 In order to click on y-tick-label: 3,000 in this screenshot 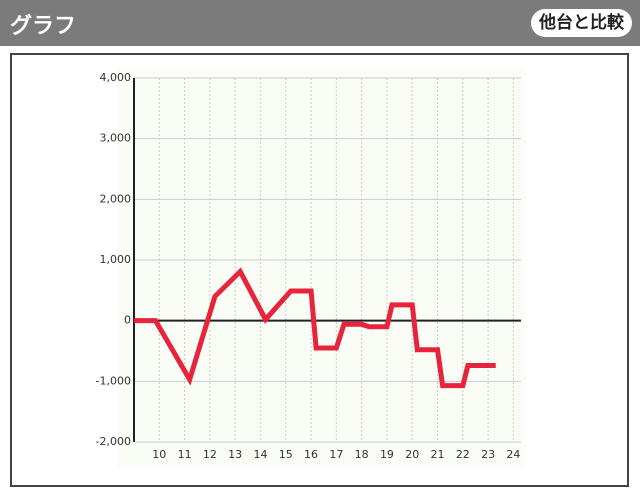, I will do `click(116, 138)`.